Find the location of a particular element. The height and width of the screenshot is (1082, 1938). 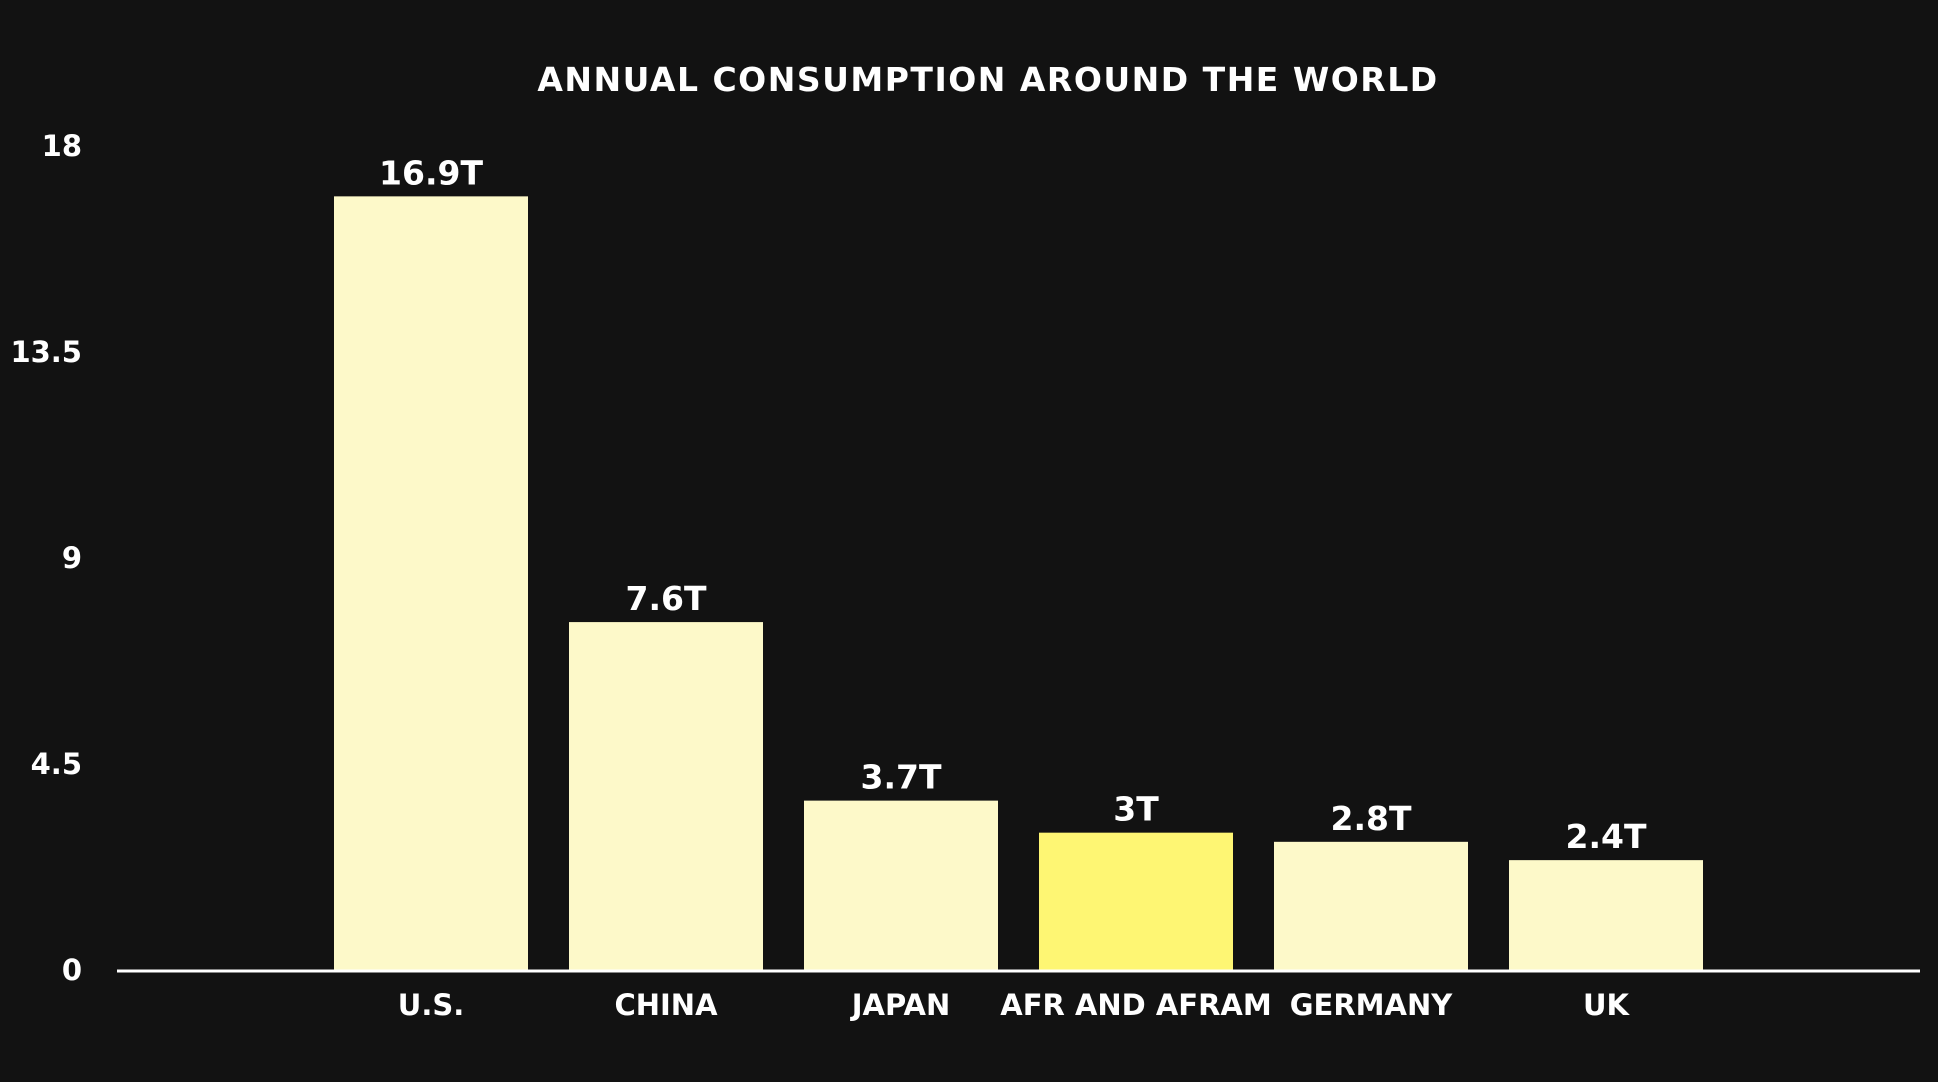

x-tick-label: CHINA is located at coordinates (666, 1005).